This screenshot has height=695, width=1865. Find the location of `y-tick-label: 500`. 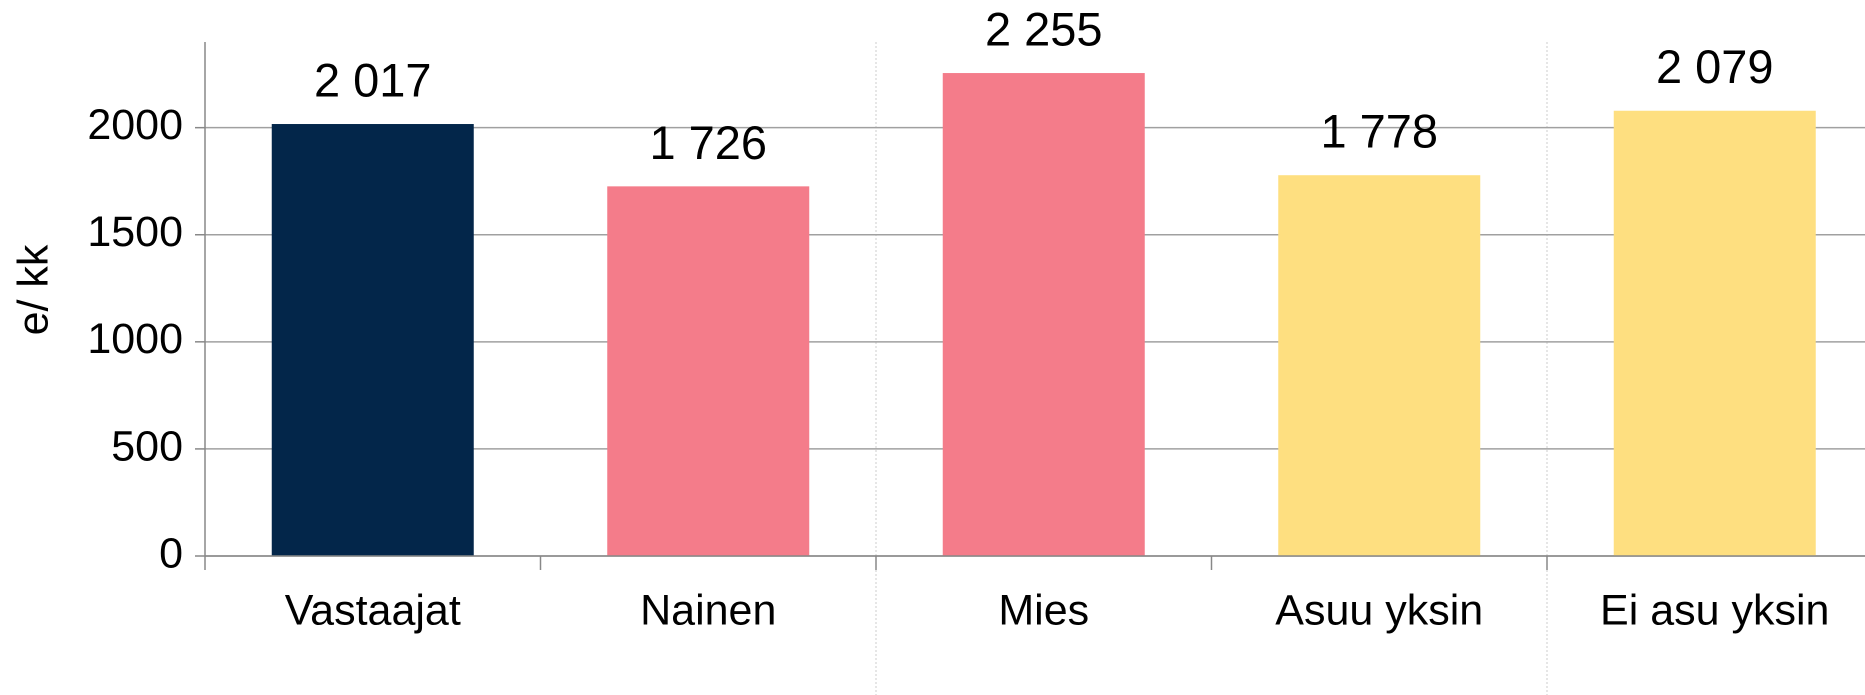

y-tick-label: 500 is located at coordinates (147, 446).